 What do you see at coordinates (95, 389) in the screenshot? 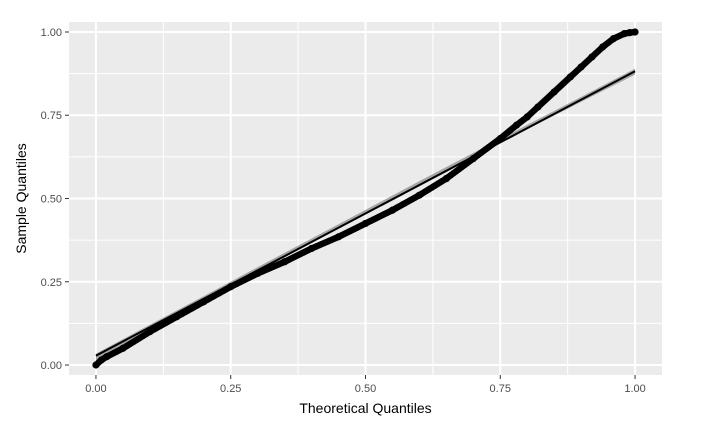
I see `x-tick-label: 0.00` at bounding box center [95, 389].